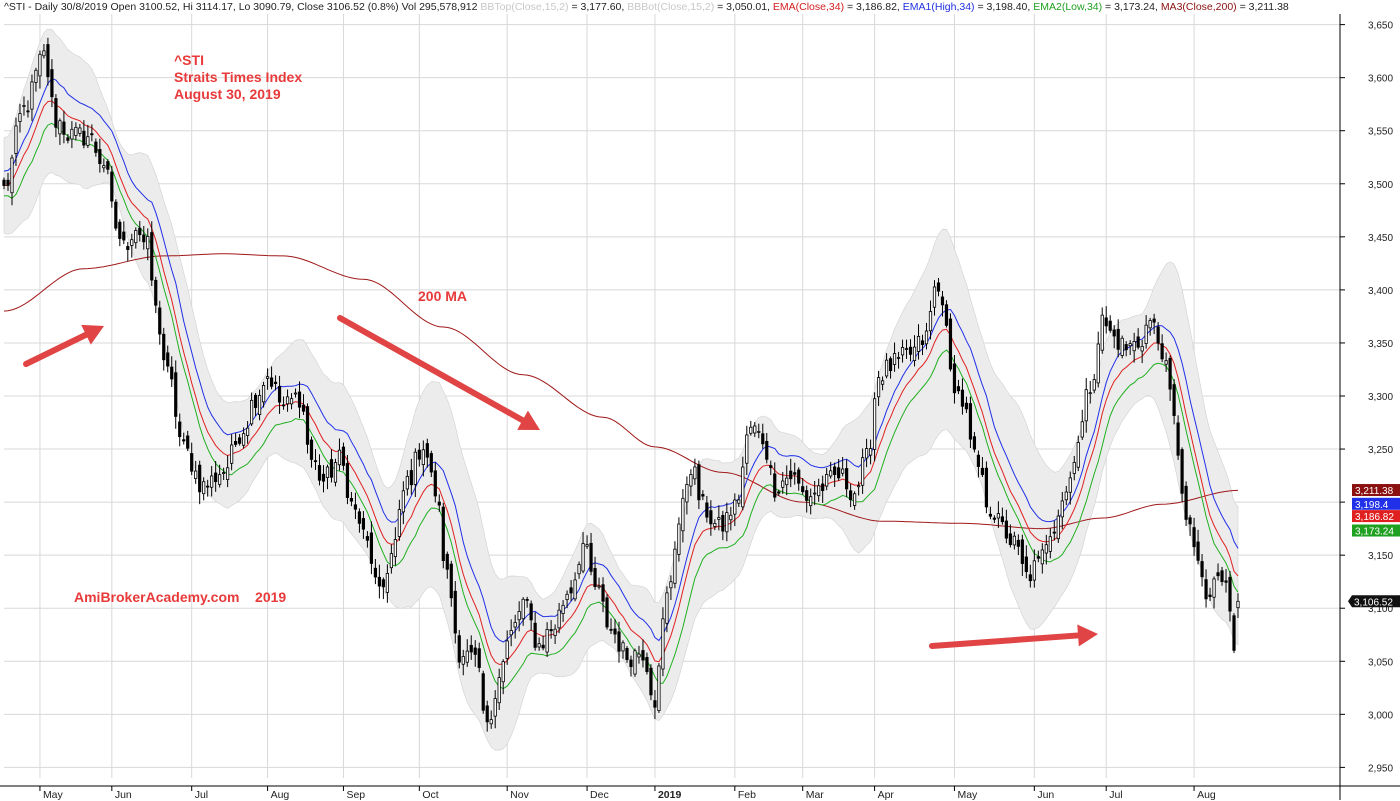 The width and height of the screenshot is (1400, 801). Describe the element at coordinates (1380, 450) in the screenshot. I see `y-tick-label-8: 3,250` at that location.